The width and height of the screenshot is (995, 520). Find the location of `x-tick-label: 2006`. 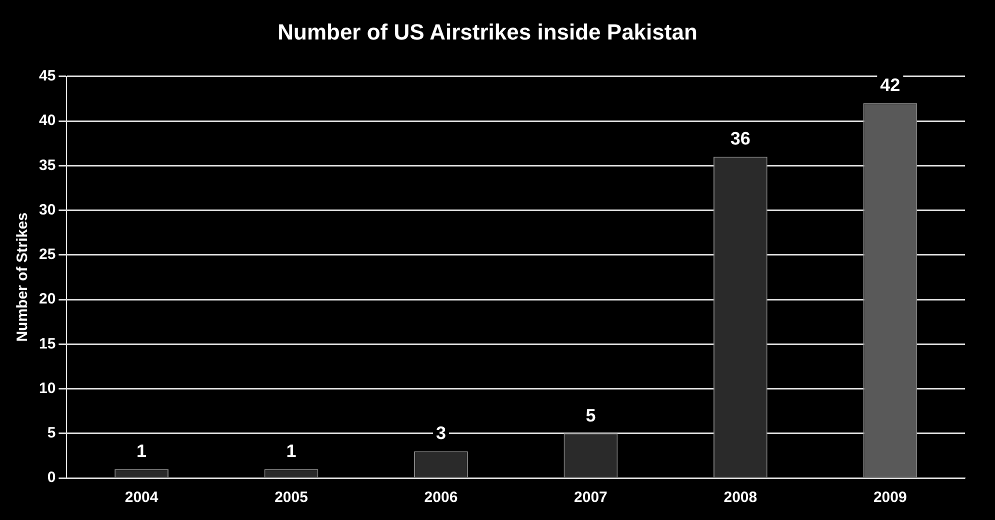

x-tick-label: 2006 is located at coordinates (441, 497).